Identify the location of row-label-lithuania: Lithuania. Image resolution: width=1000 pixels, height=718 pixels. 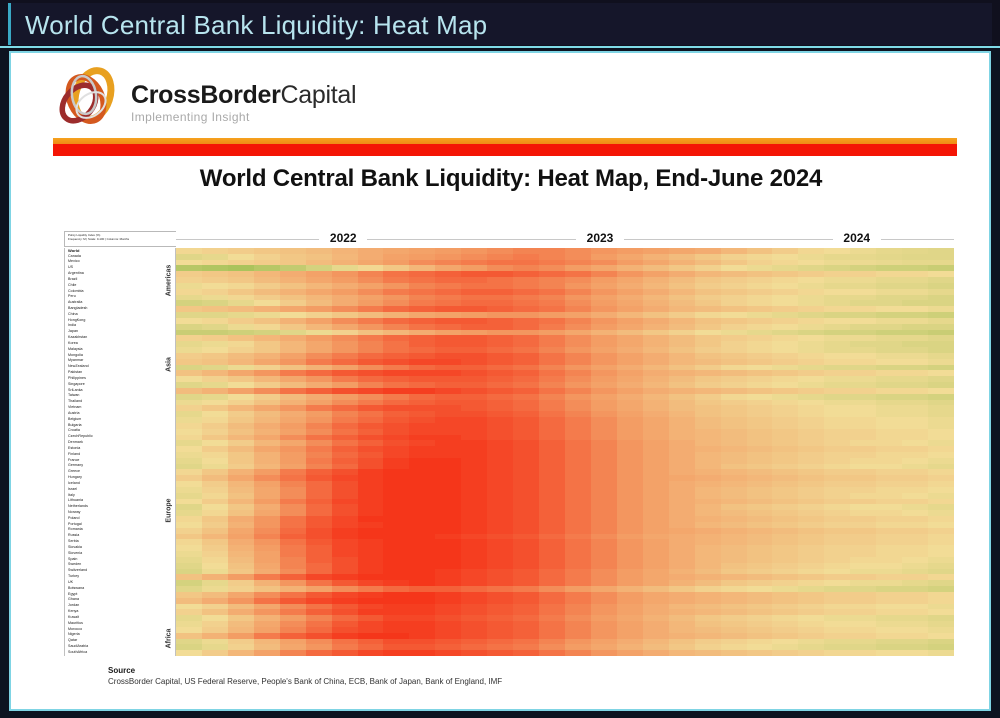
(76, 500).